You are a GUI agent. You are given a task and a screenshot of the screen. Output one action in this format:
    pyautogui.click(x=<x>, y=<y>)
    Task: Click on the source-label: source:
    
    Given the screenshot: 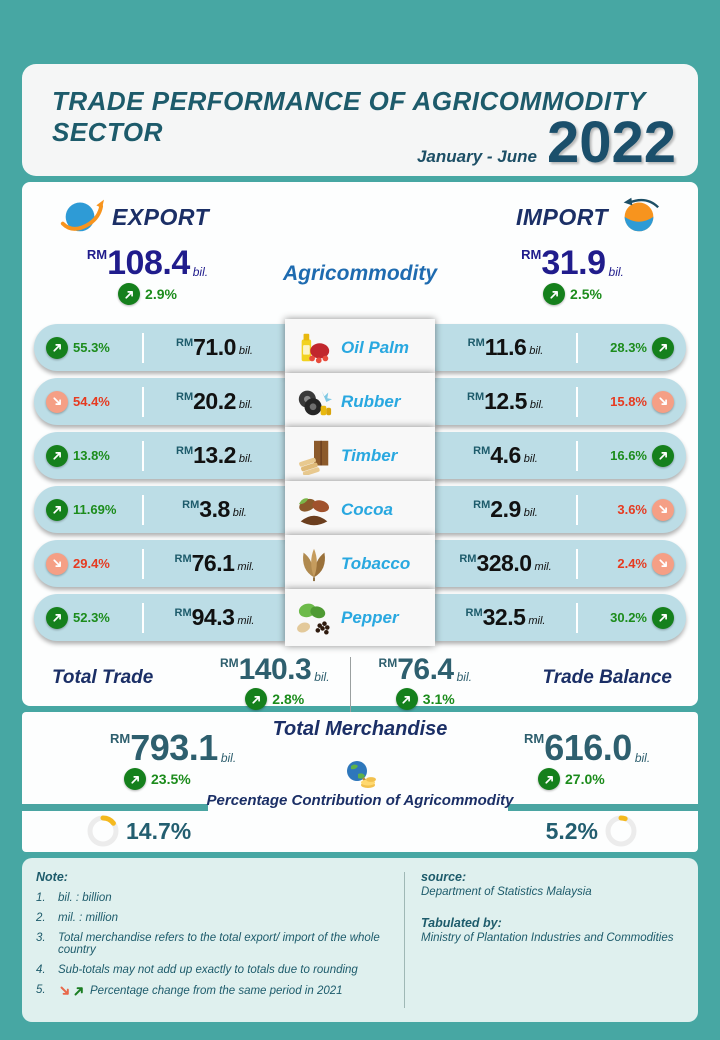 What is the action you would take?
    pyautogui.click(x=444, y=877)
    